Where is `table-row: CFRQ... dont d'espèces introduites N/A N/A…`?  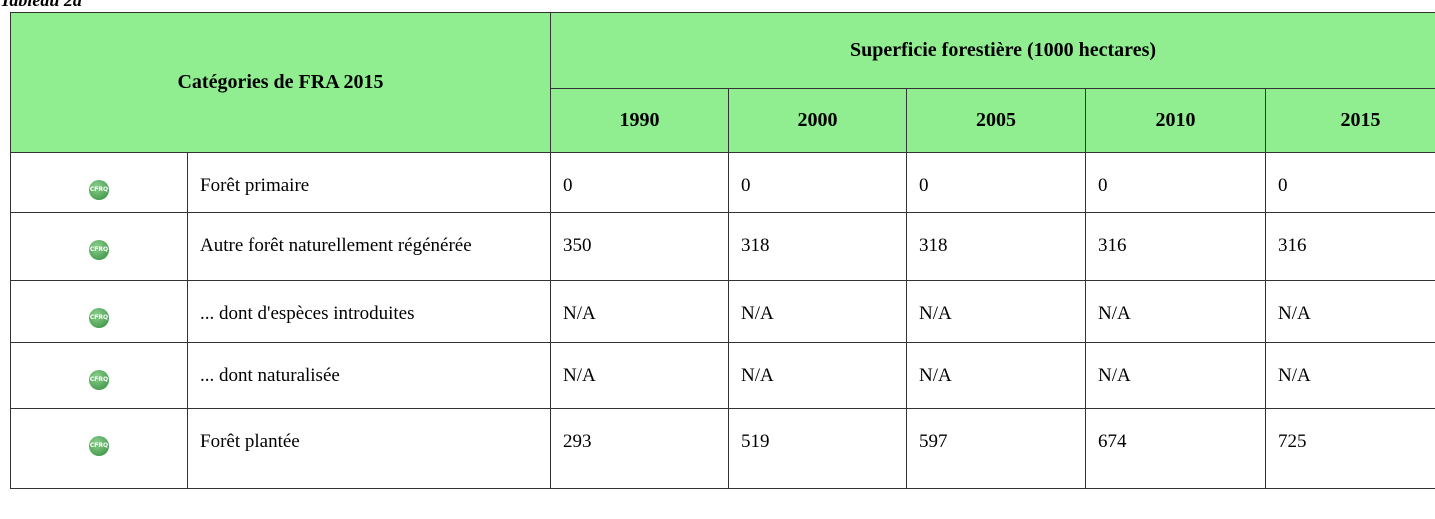
table-row: CFRQ... dont d'espèces introduites N/A N/A… is located at coordinates (722, 311).